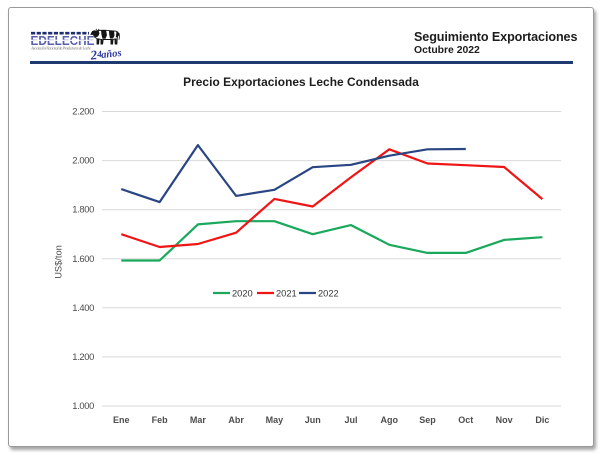 This screenshot has height=454, width=600. Describe the element at coordinates (83, 258) in the screenshot. I see `svg-text: 1.600` at that location.